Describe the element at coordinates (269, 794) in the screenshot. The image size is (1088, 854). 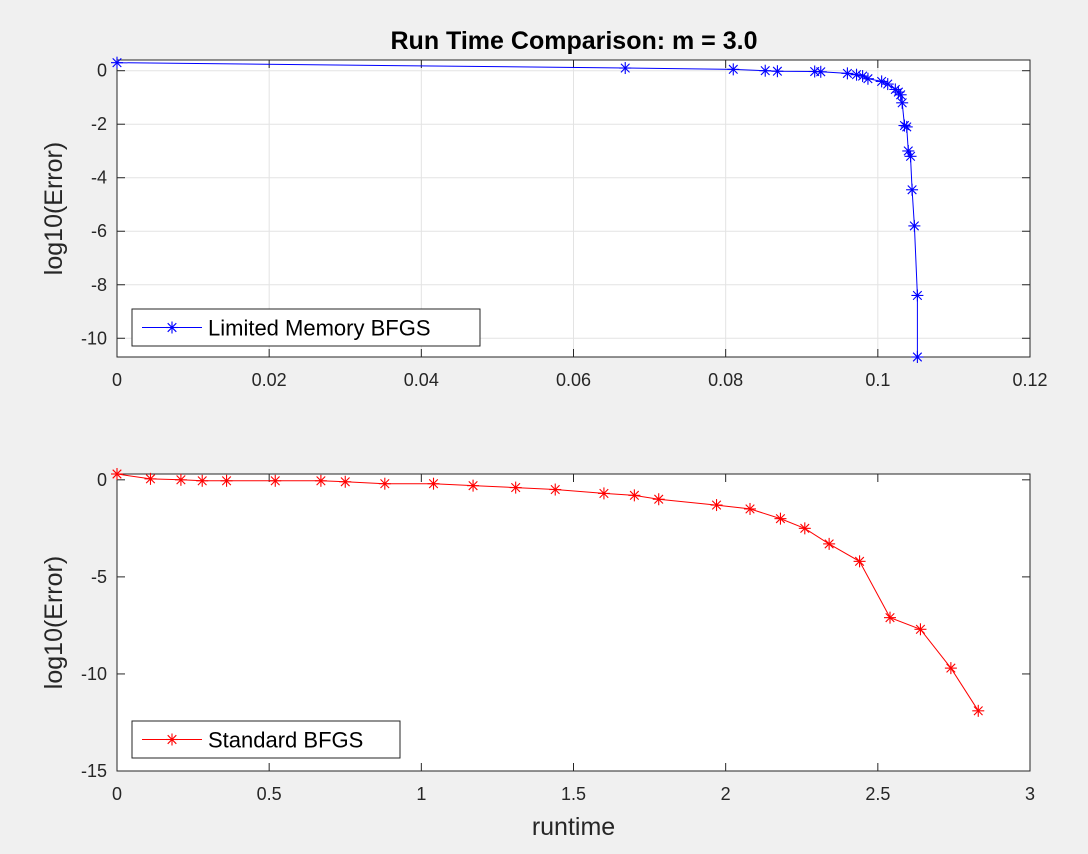
I see `x-tick-label: 0.5` at that location.